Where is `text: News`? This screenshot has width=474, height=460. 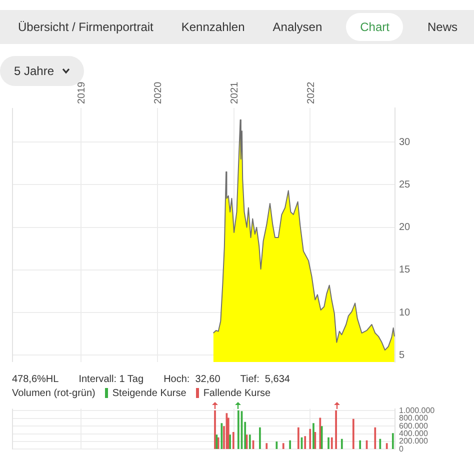
text: News is located at coordinates (442, 27).